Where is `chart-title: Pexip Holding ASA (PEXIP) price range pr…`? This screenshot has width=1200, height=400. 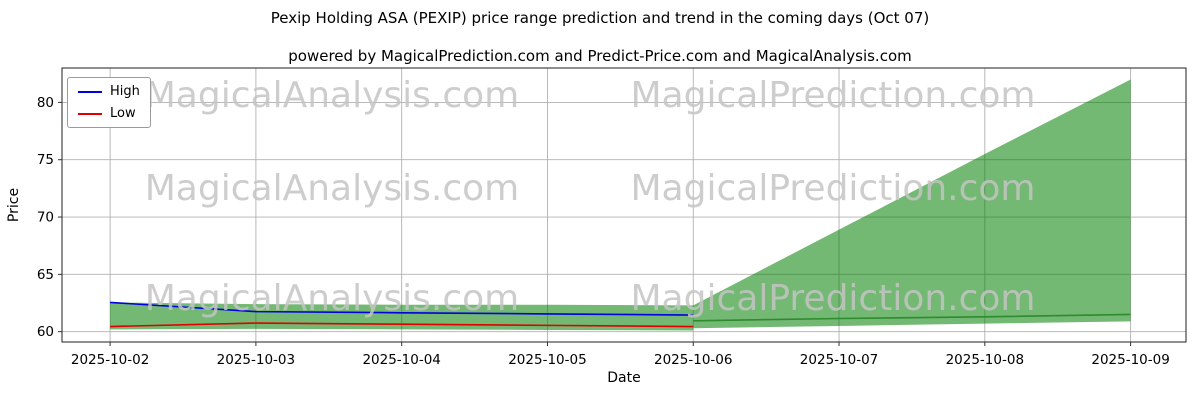
chart-title: Pexip Holding ASA (PEXIP) price range pr… is located at coordinates (600, 18).